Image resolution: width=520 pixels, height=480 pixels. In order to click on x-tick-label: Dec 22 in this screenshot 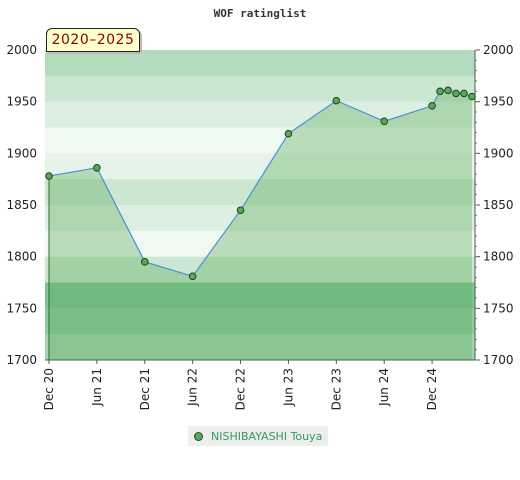, I will do `click(241, 389)`.